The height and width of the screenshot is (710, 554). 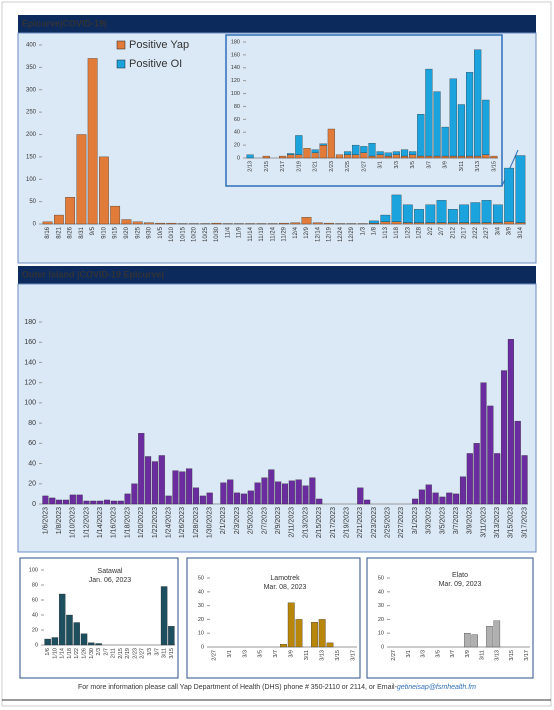 What do you see at coordinates (84, 653) in the screenshot?
I see `x-tick-label: 1/26` at bounding box center [84, 653].